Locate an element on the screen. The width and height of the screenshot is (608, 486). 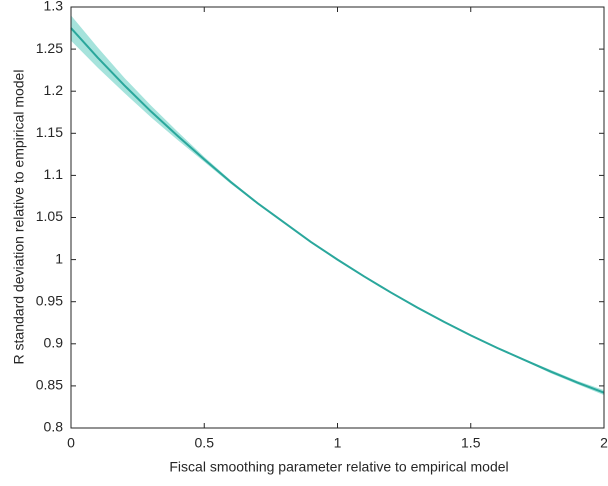
y-tick-label: 1 is located at coordinates (59, 258).